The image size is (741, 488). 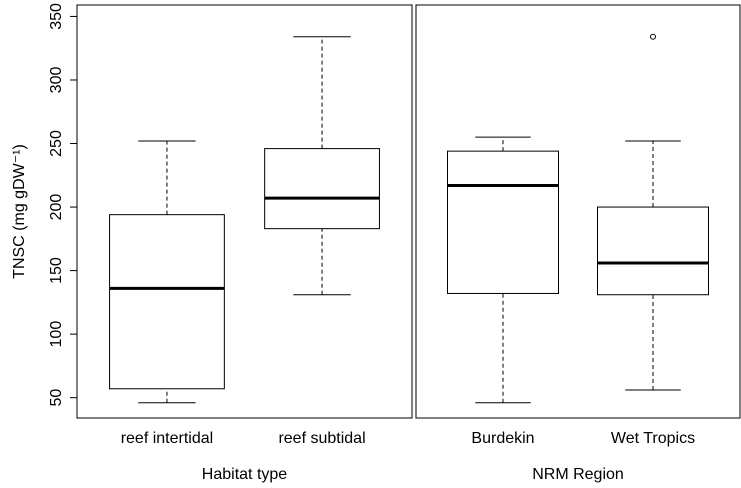 I want to click on y-tick-label: 100, so click(x=56, y=334).